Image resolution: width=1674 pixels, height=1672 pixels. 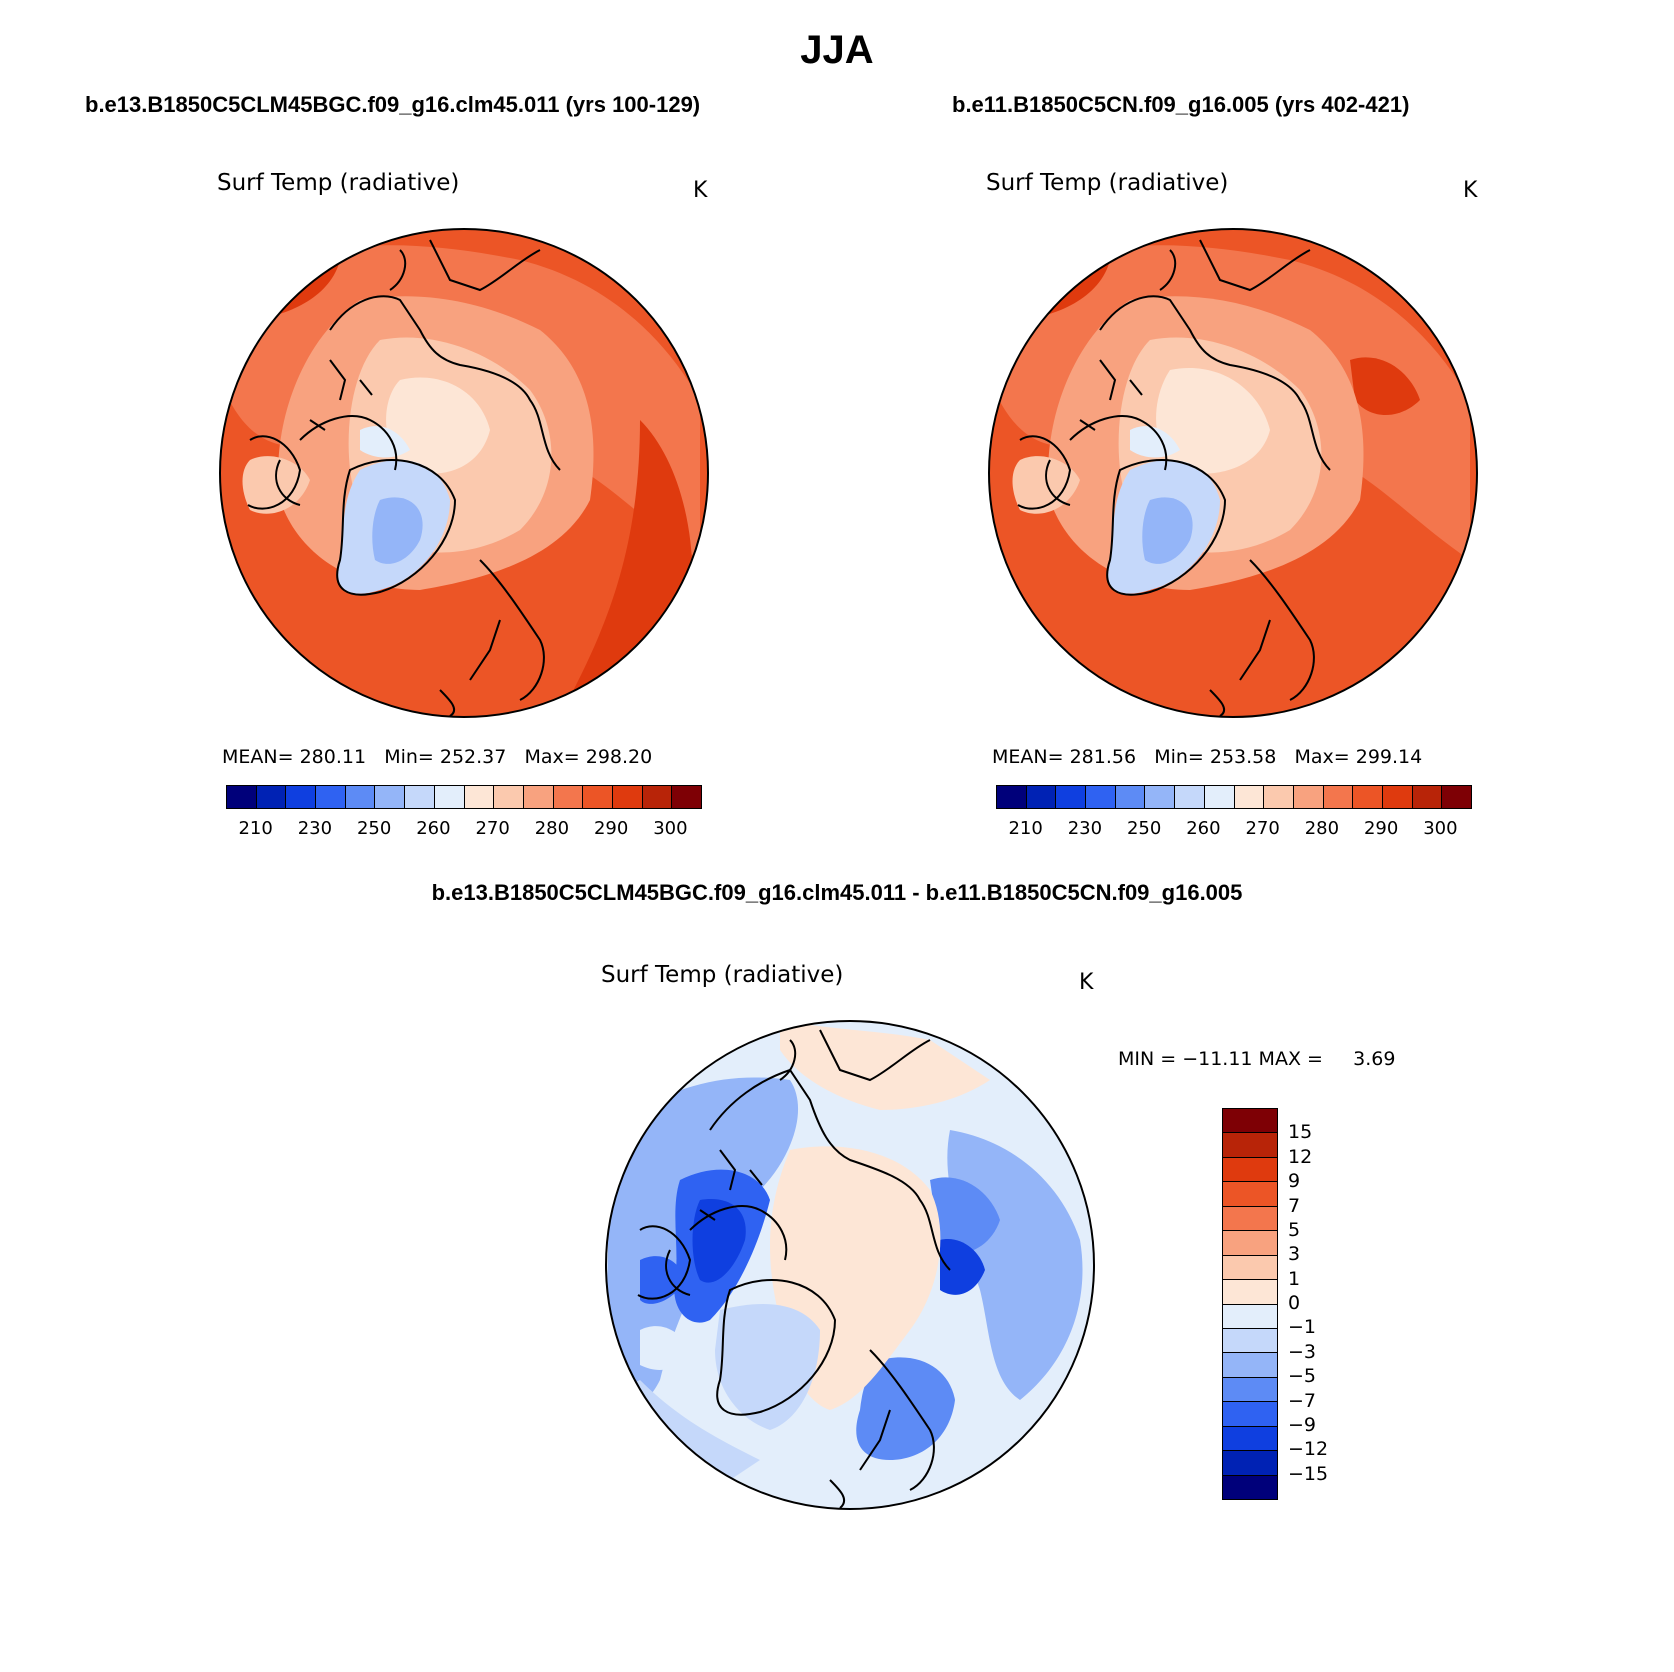 I want to click on panel1-colorbar-tick-label: 210, so click(x=255, y=828).